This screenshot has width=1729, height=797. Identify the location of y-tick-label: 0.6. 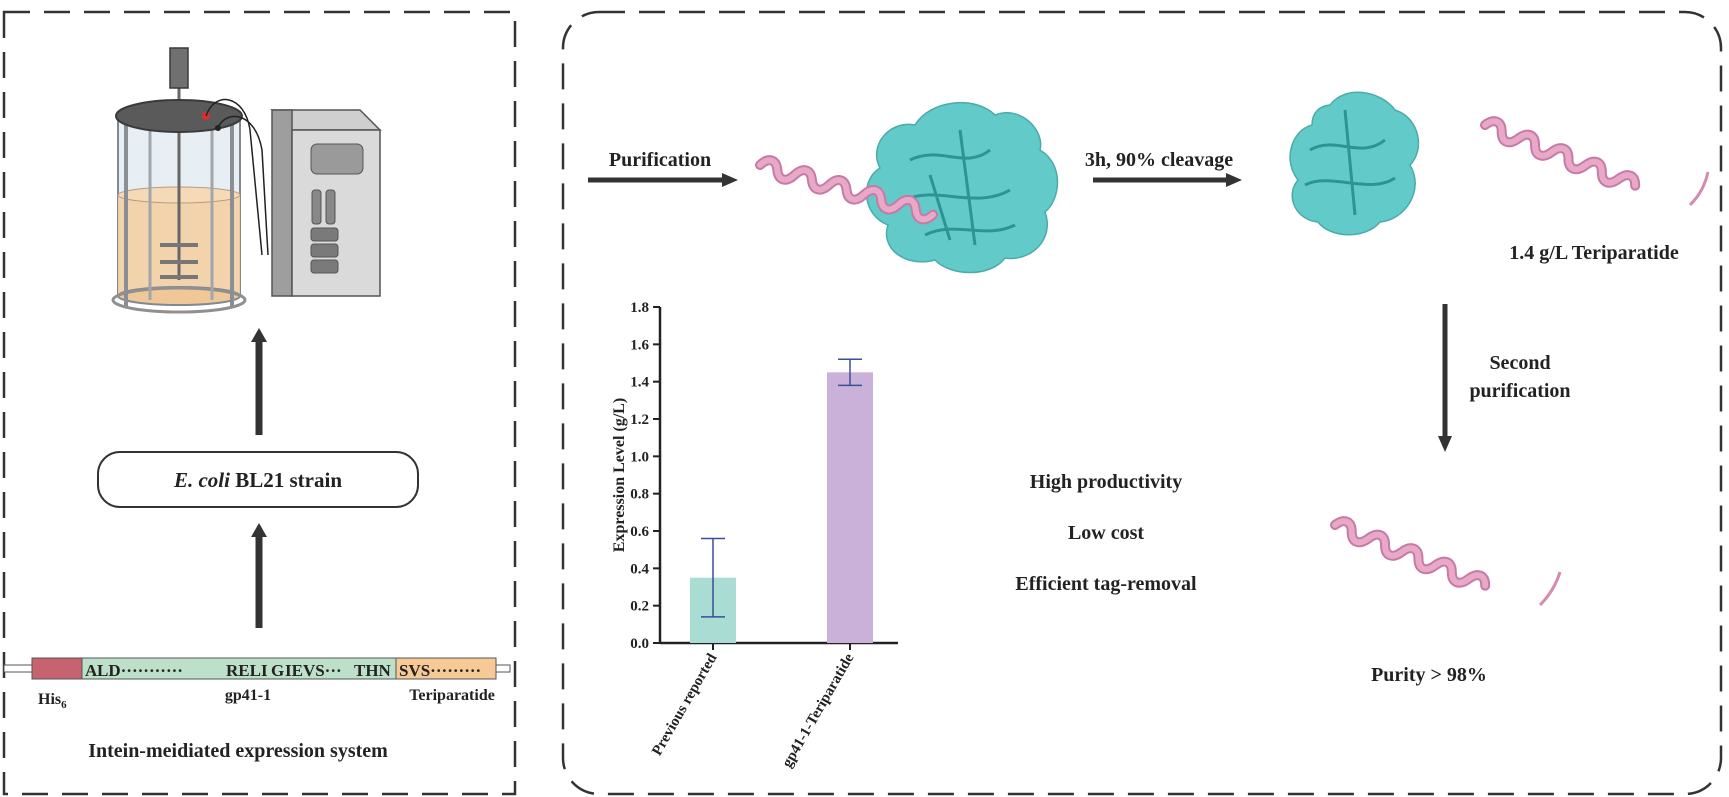
(639, 532).